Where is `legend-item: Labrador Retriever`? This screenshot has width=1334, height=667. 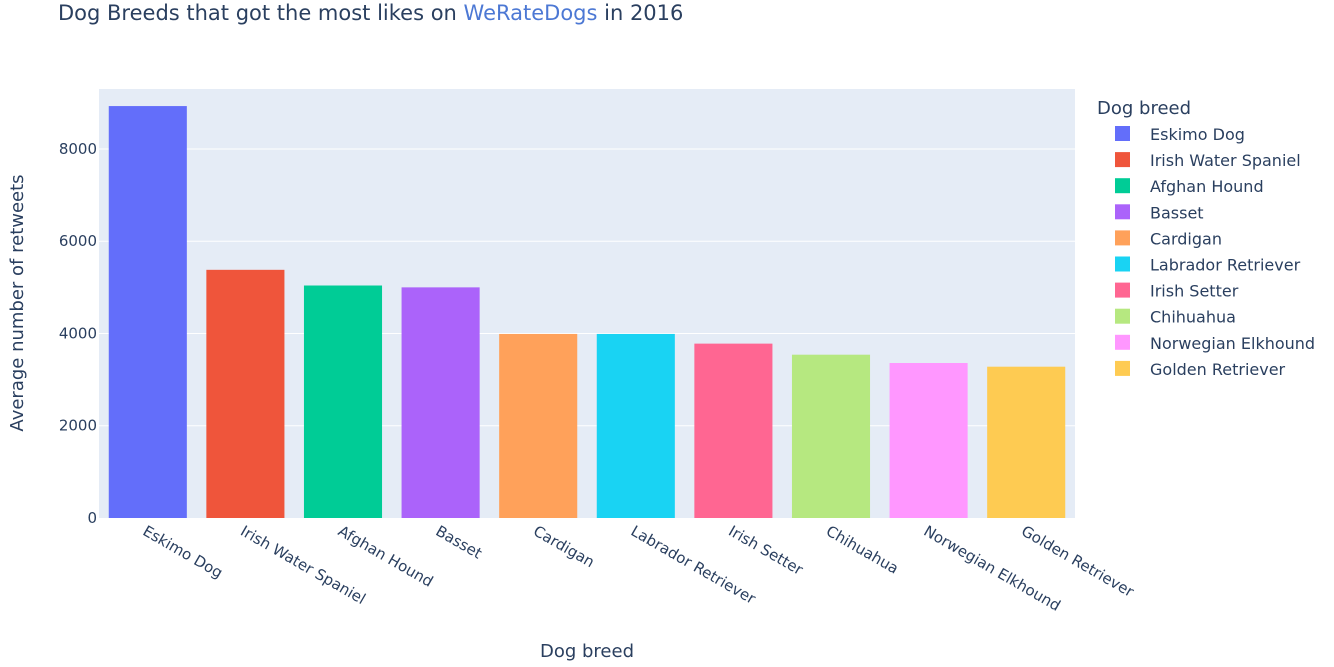
legend-item: Labrador Retriever is located at coordinates (1208, 265).